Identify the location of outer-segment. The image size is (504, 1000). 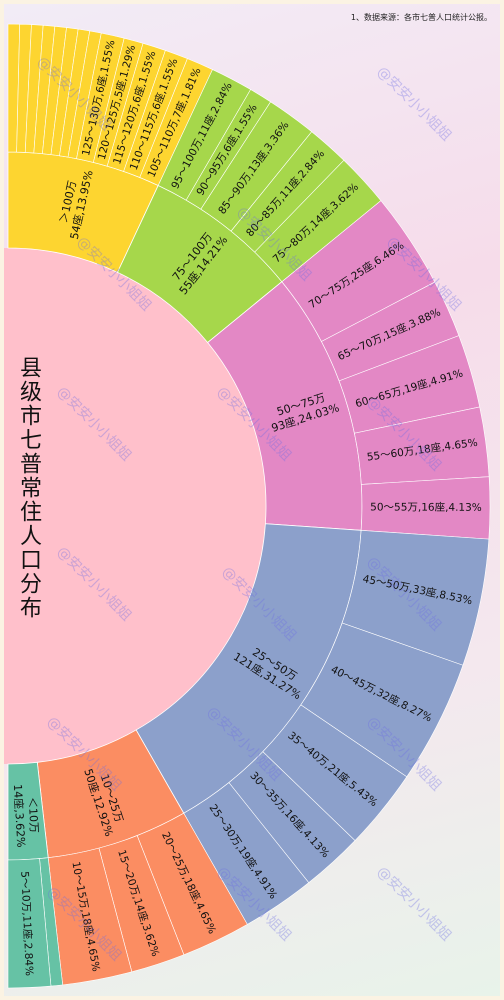
(29, 923).